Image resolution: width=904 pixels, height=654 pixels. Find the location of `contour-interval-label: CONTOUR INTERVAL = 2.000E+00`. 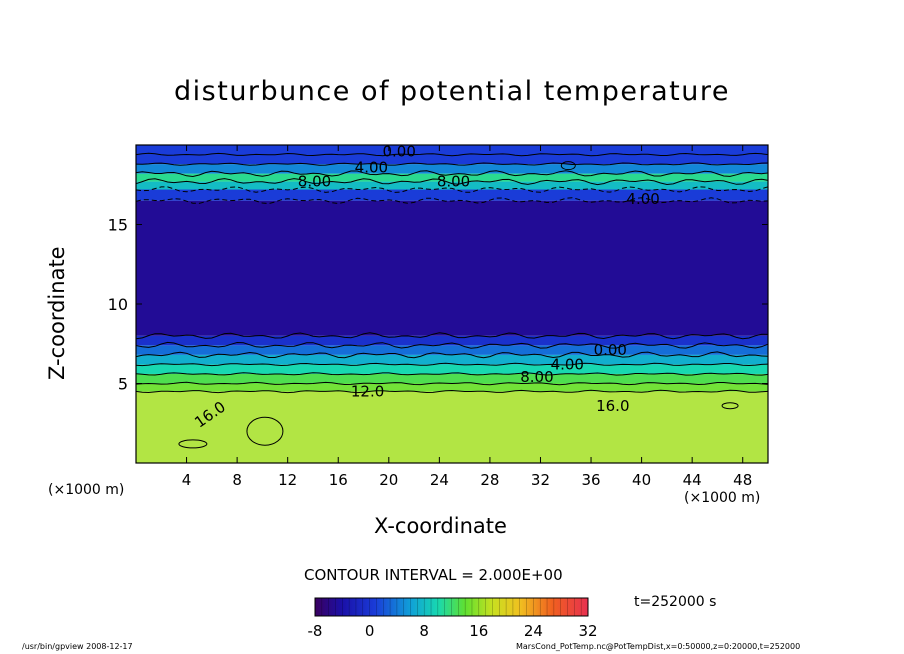

contour-interval-label: CONTOUR INTERVAL = 2.000E+00 is located at coordinates (433, 575).